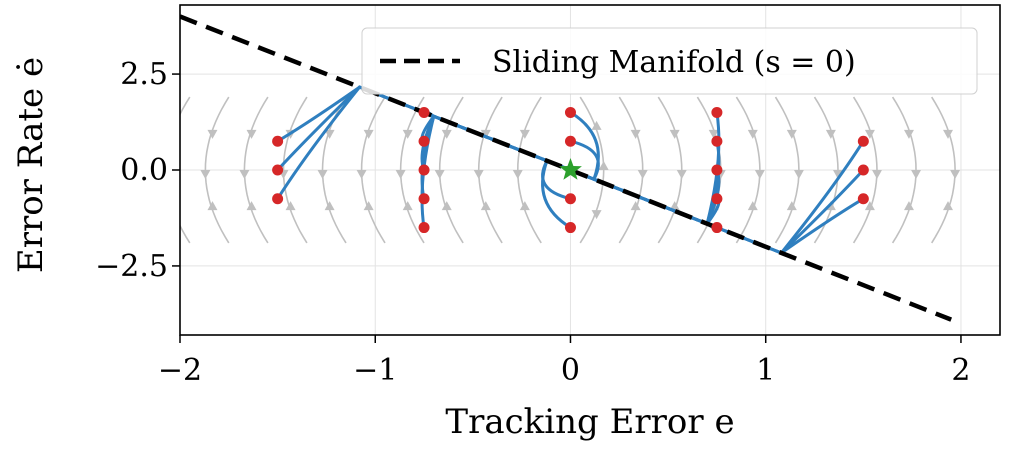  I want to click on legend: Sliding Manifold (s = 0), so click(669, 61).